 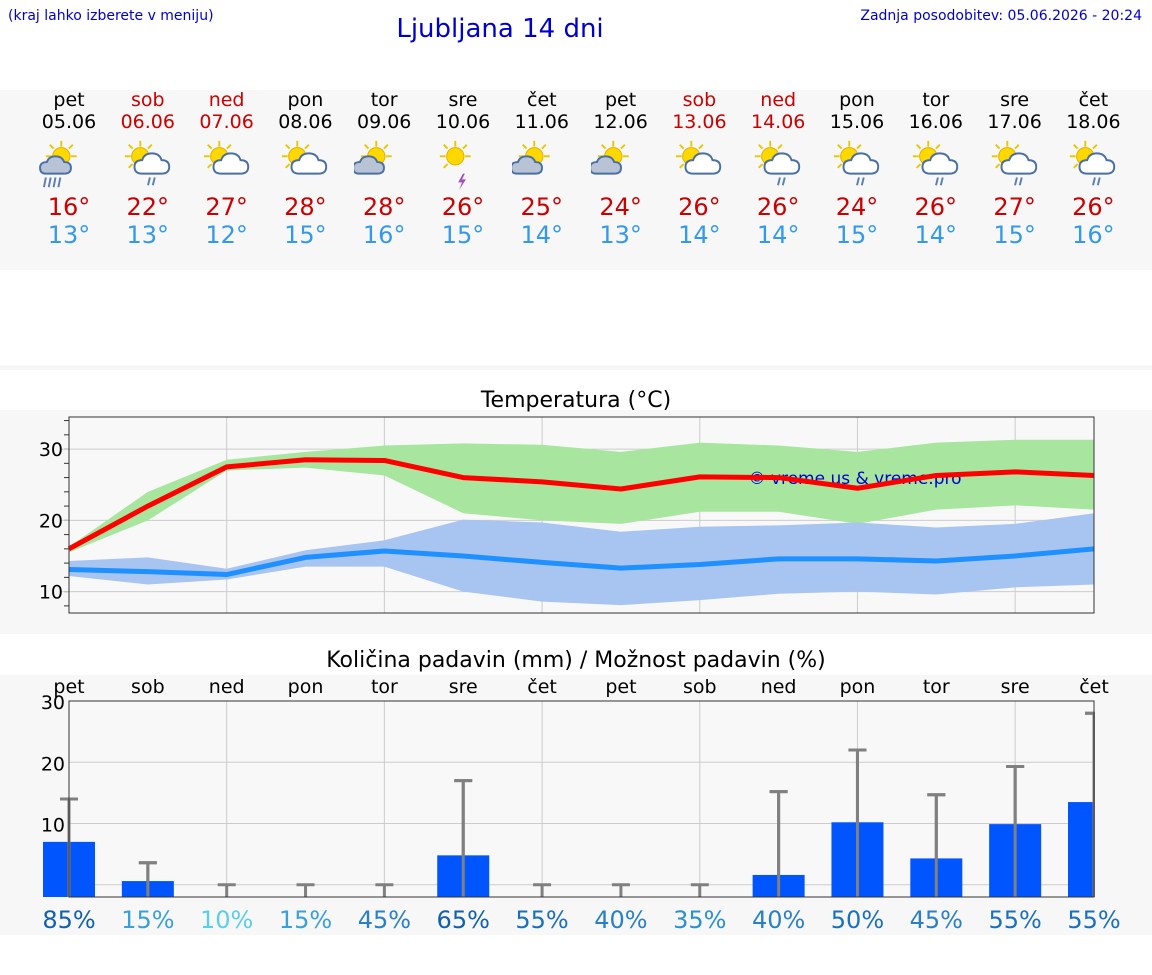 What do you see at coordinates (857, 122) in the screenshot?
I see `day-date: 15.06` at bounding box center [857, 122].